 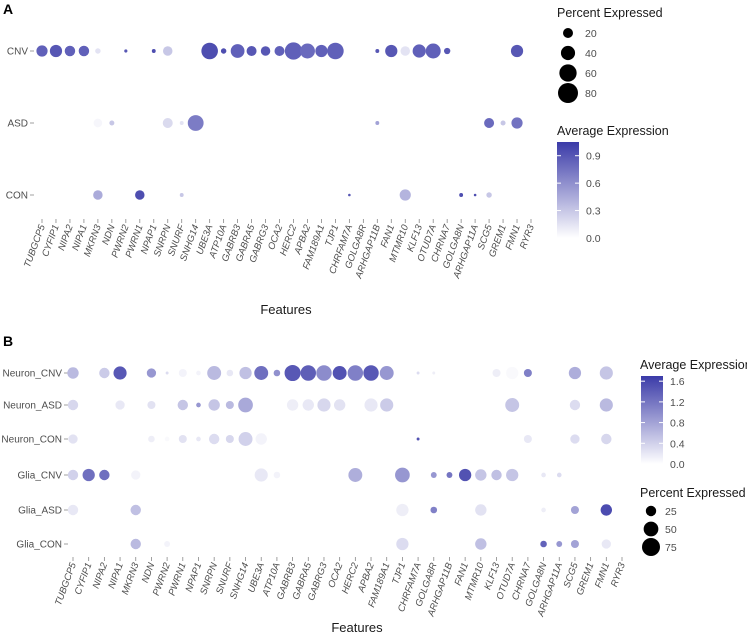 I want to click on panel-b-color-legend-title: Average Expression, so click(x=693, y=365).